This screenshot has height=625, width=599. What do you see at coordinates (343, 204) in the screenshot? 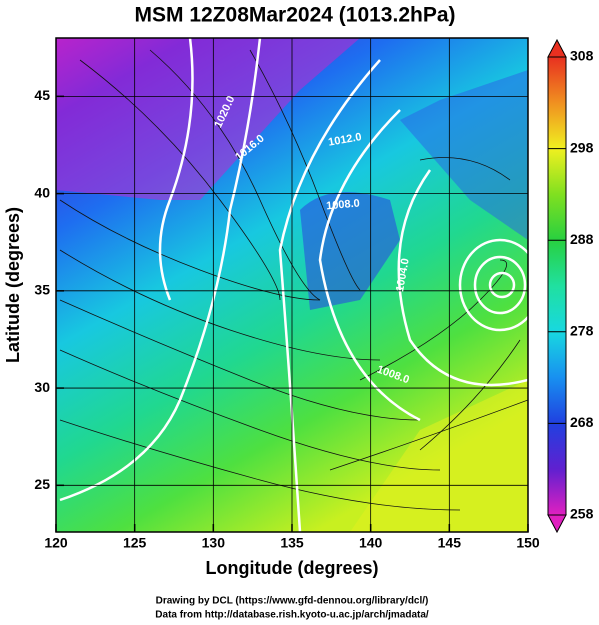
I see `contour-label: 1008.0` at bounding box center [343, 204].